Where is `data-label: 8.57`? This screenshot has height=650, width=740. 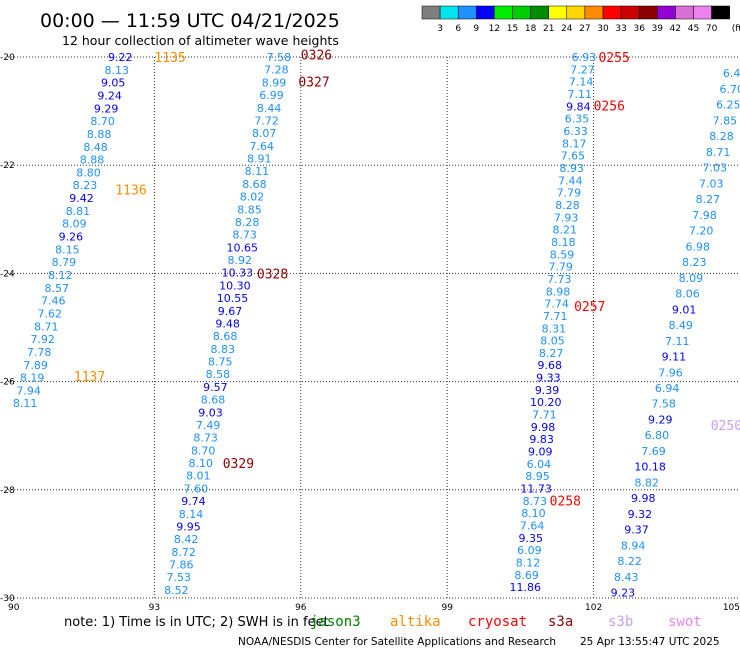
data-label: 8.57 is located at coordinates (57, 288).